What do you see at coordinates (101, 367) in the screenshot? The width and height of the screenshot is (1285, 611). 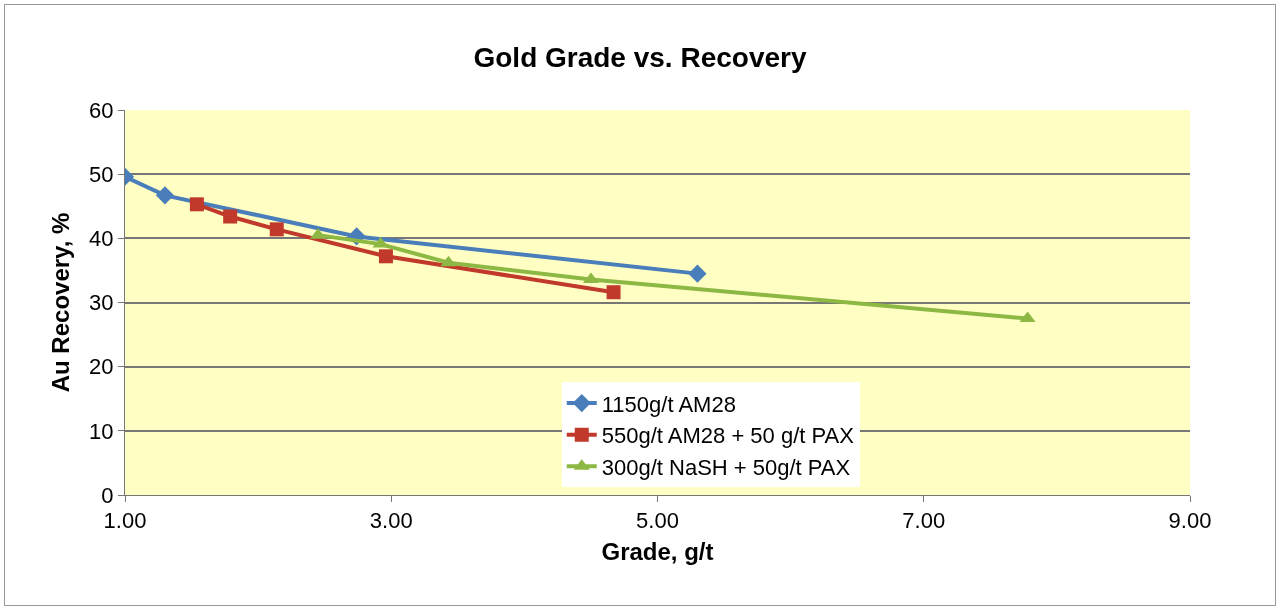 I see `y-tick-label: 20` at bounding box center [101, 367].